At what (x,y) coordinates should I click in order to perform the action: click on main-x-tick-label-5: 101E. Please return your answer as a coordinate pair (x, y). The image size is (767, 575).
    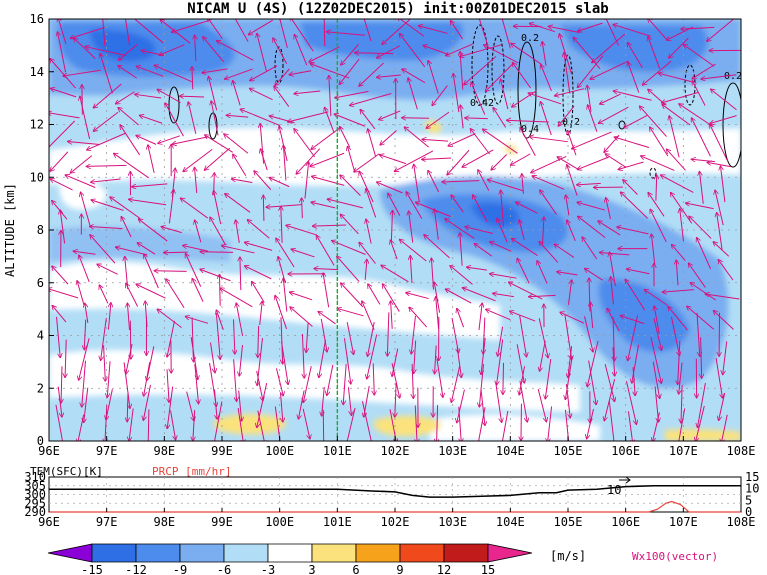
    Looking at the image, I should click on (337, 451).